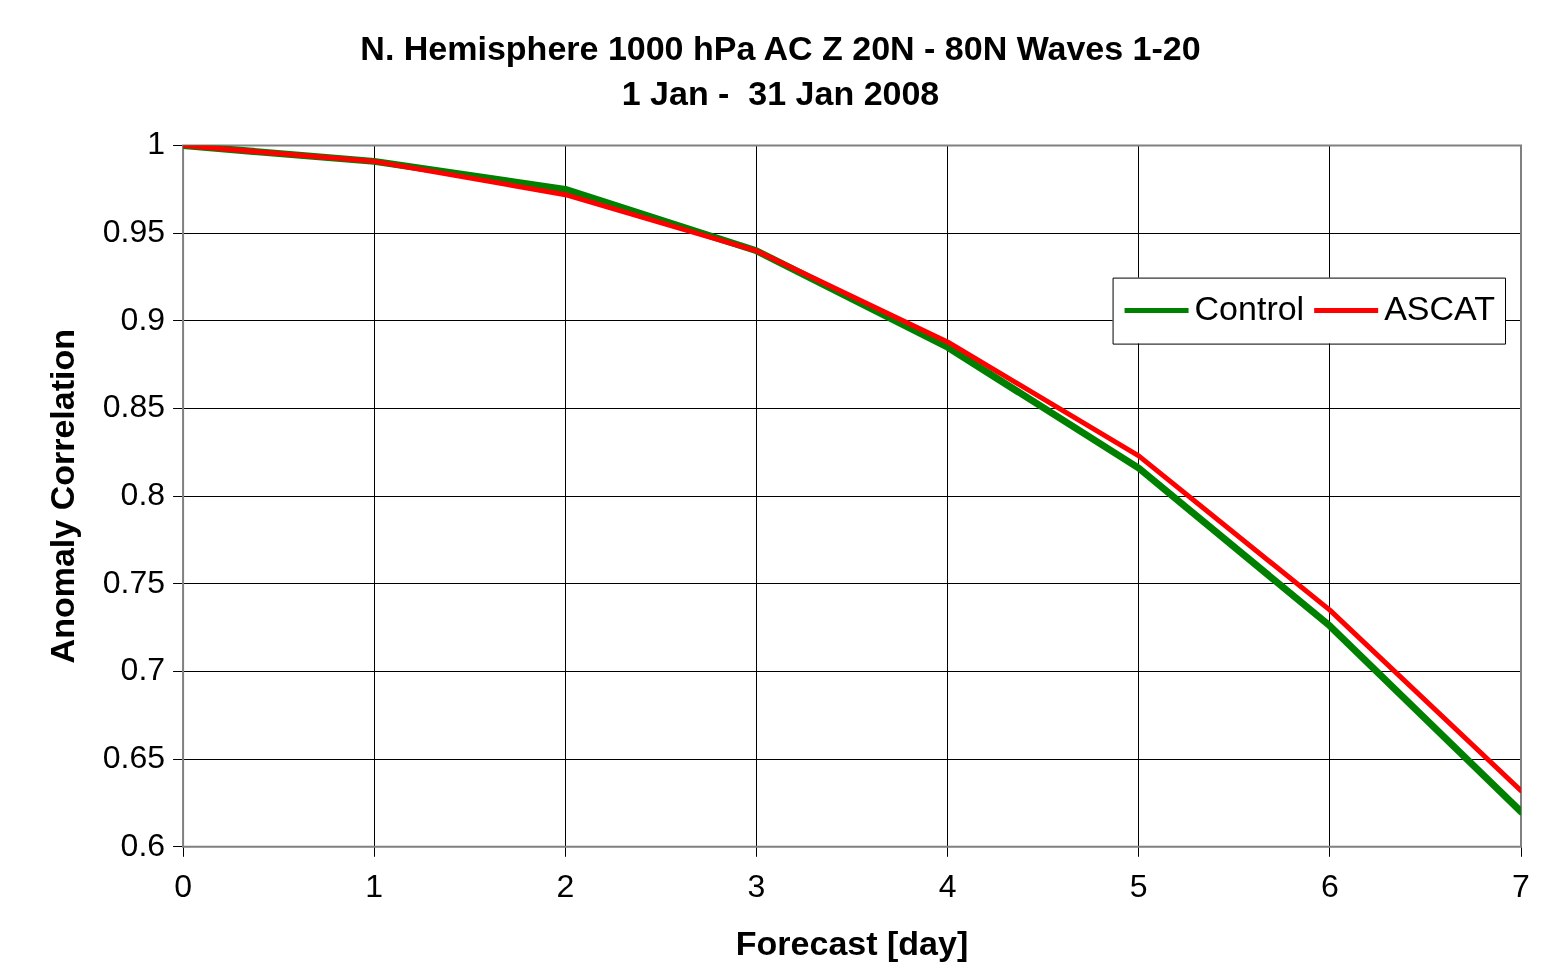 The height and width of the screenshot is (976, 1549). What do you see at coordinates (947, 885) in the screenshot?
I see `x-tick-label: 4` at bounding box center [947, 885].